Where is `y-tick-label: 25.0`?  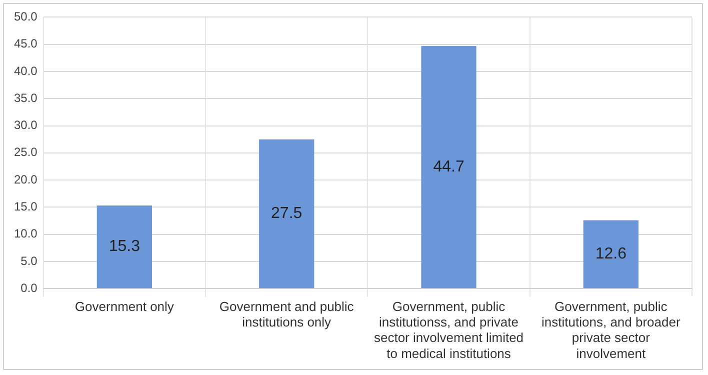 y-tick-label: 25.0 is located at coordinates (26, 152).